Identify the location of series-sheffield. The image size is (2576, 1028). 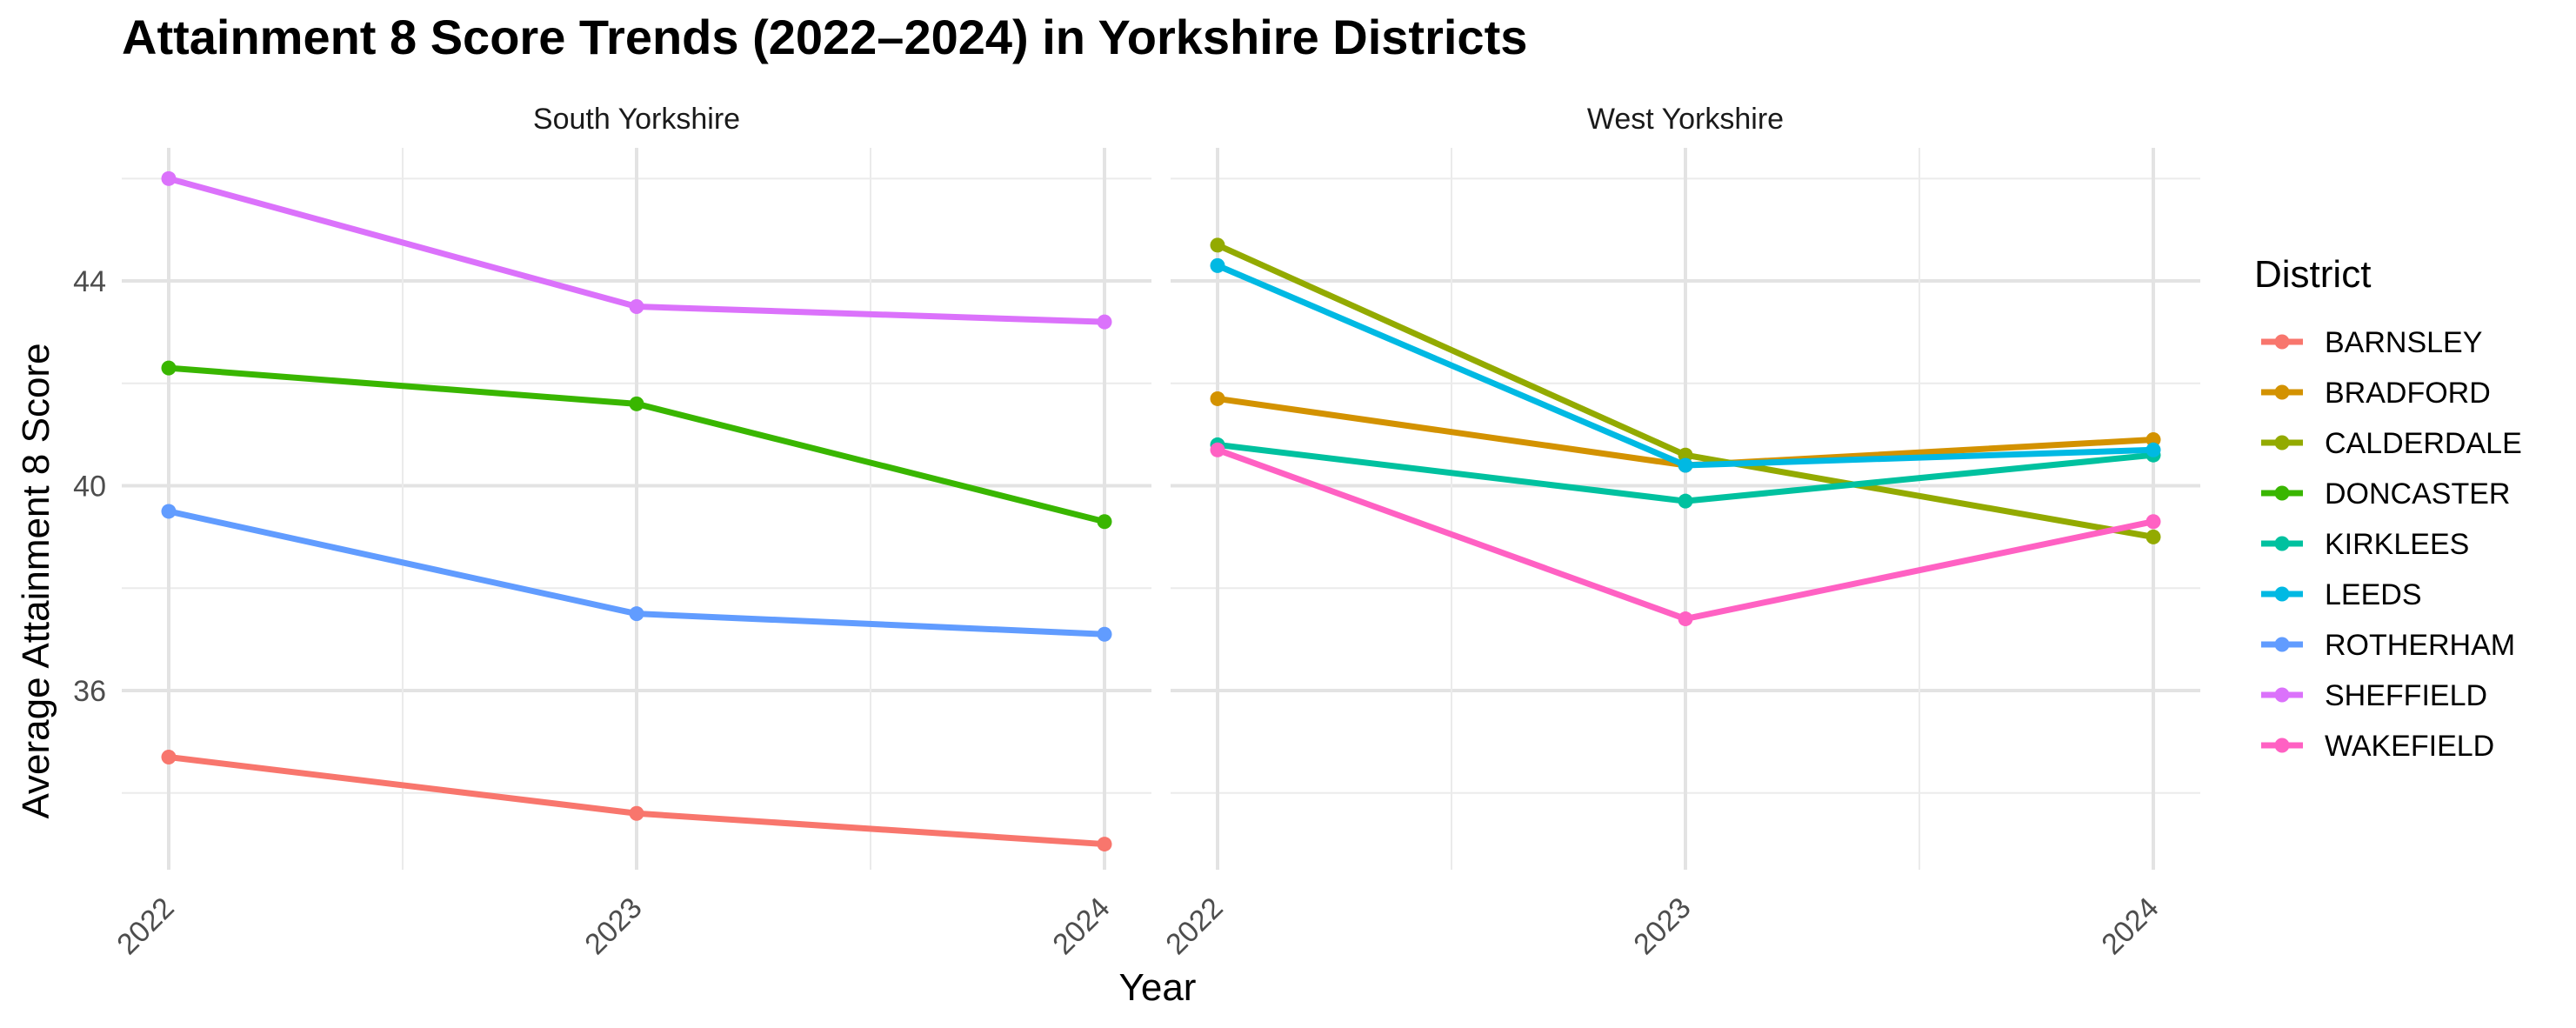
(636, 250).